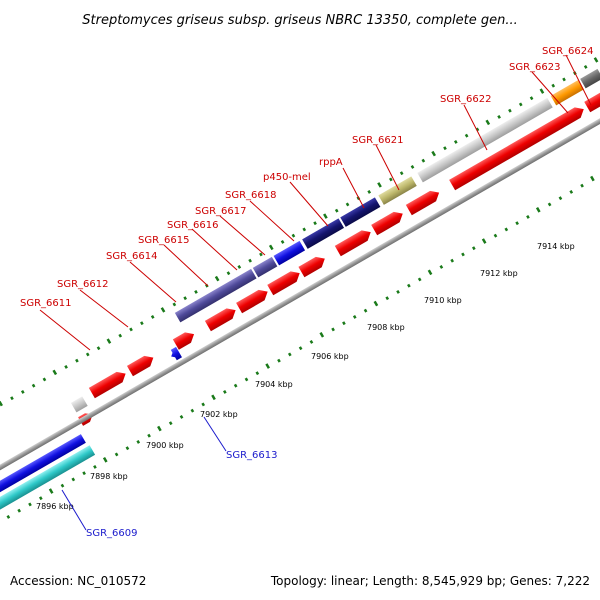 This screenshot has width=600, height=600. Describe the element at coordinates (55, 506) in the screenshot. I see `kbp-label: 7896 kbp` at that location.